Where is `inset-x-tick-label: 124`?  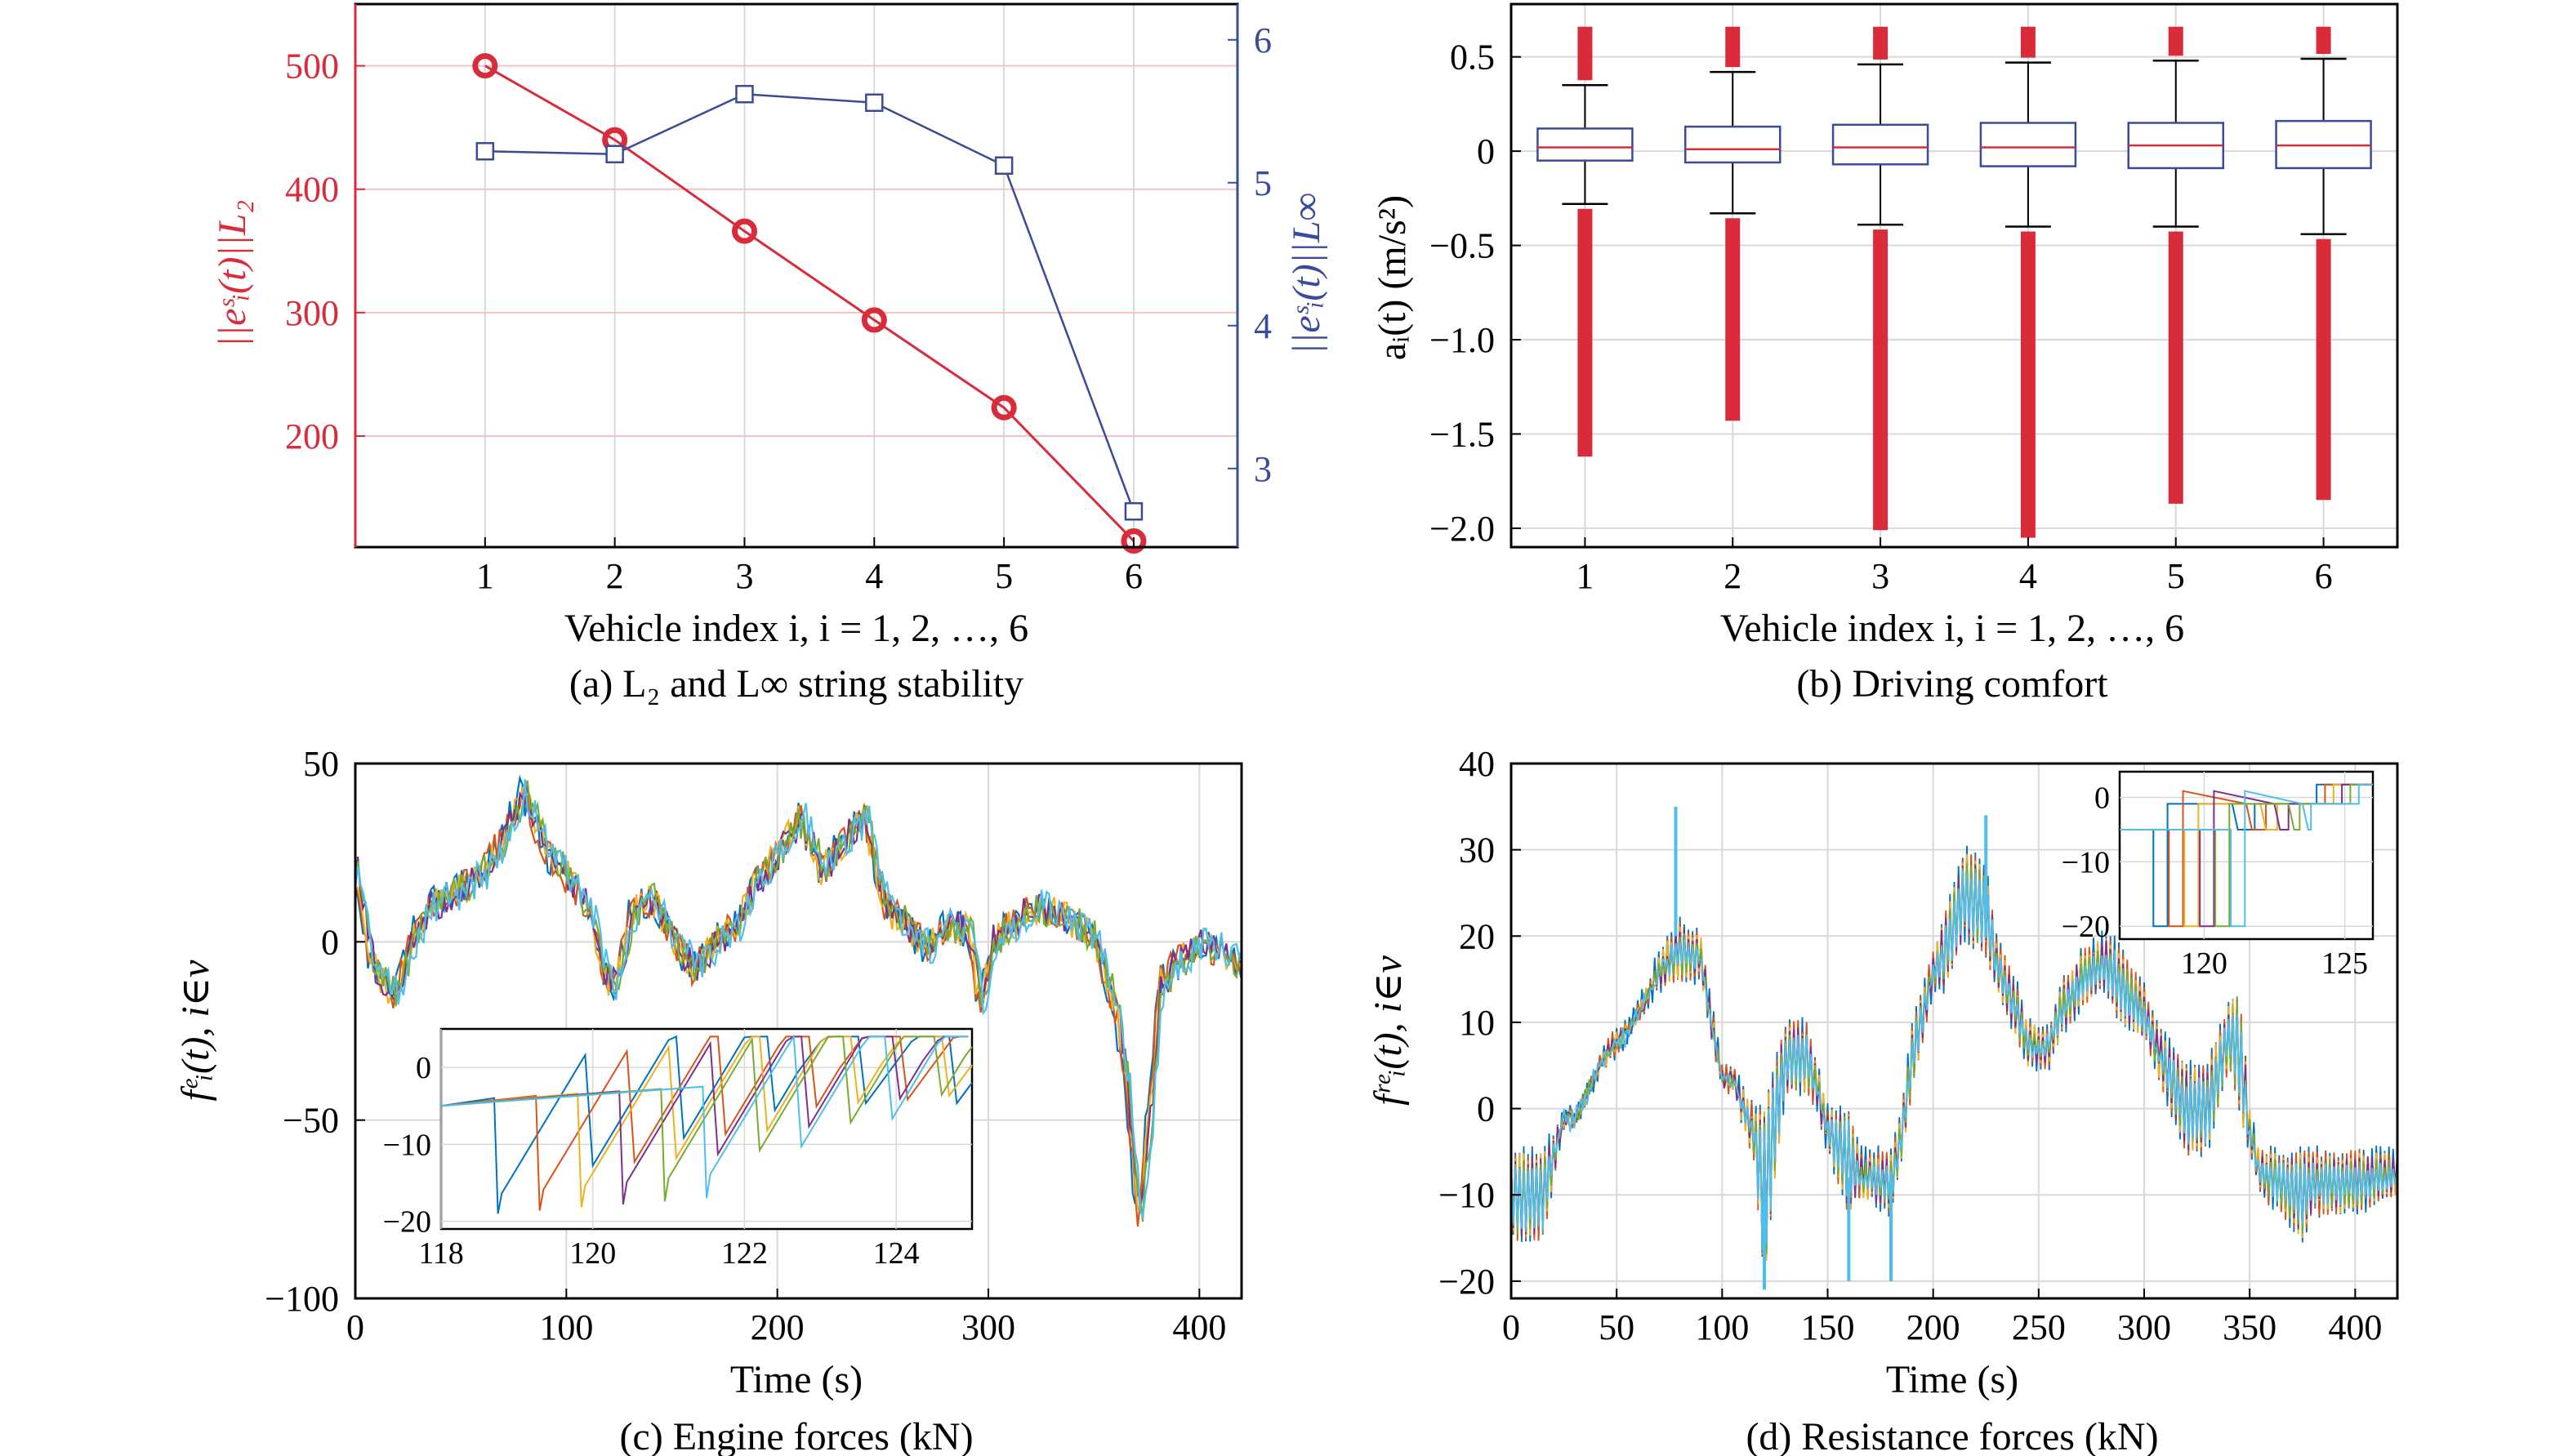 inset-x-tick-label: 124 is located at coordinates (897, 1254).